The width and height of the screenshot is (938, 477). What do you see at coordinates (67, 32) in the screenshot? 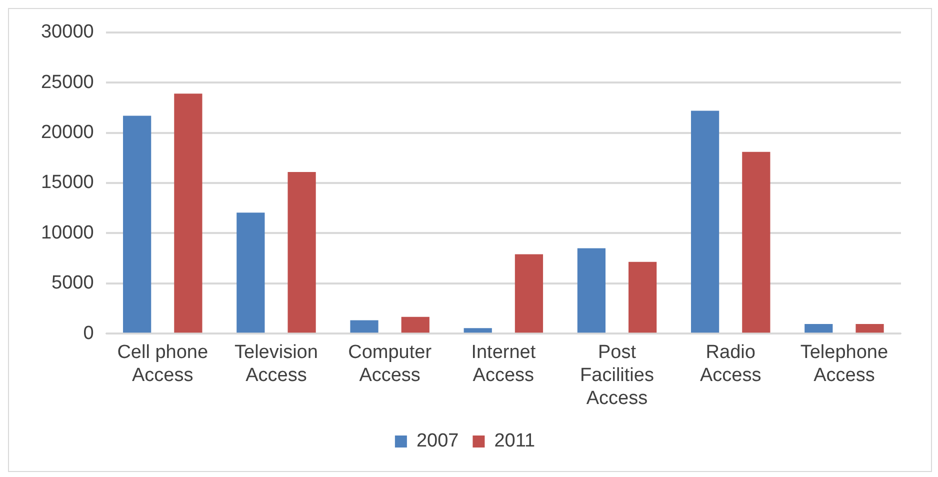
I see `y-tick-label: 30000` at bounding box center [67, 32].